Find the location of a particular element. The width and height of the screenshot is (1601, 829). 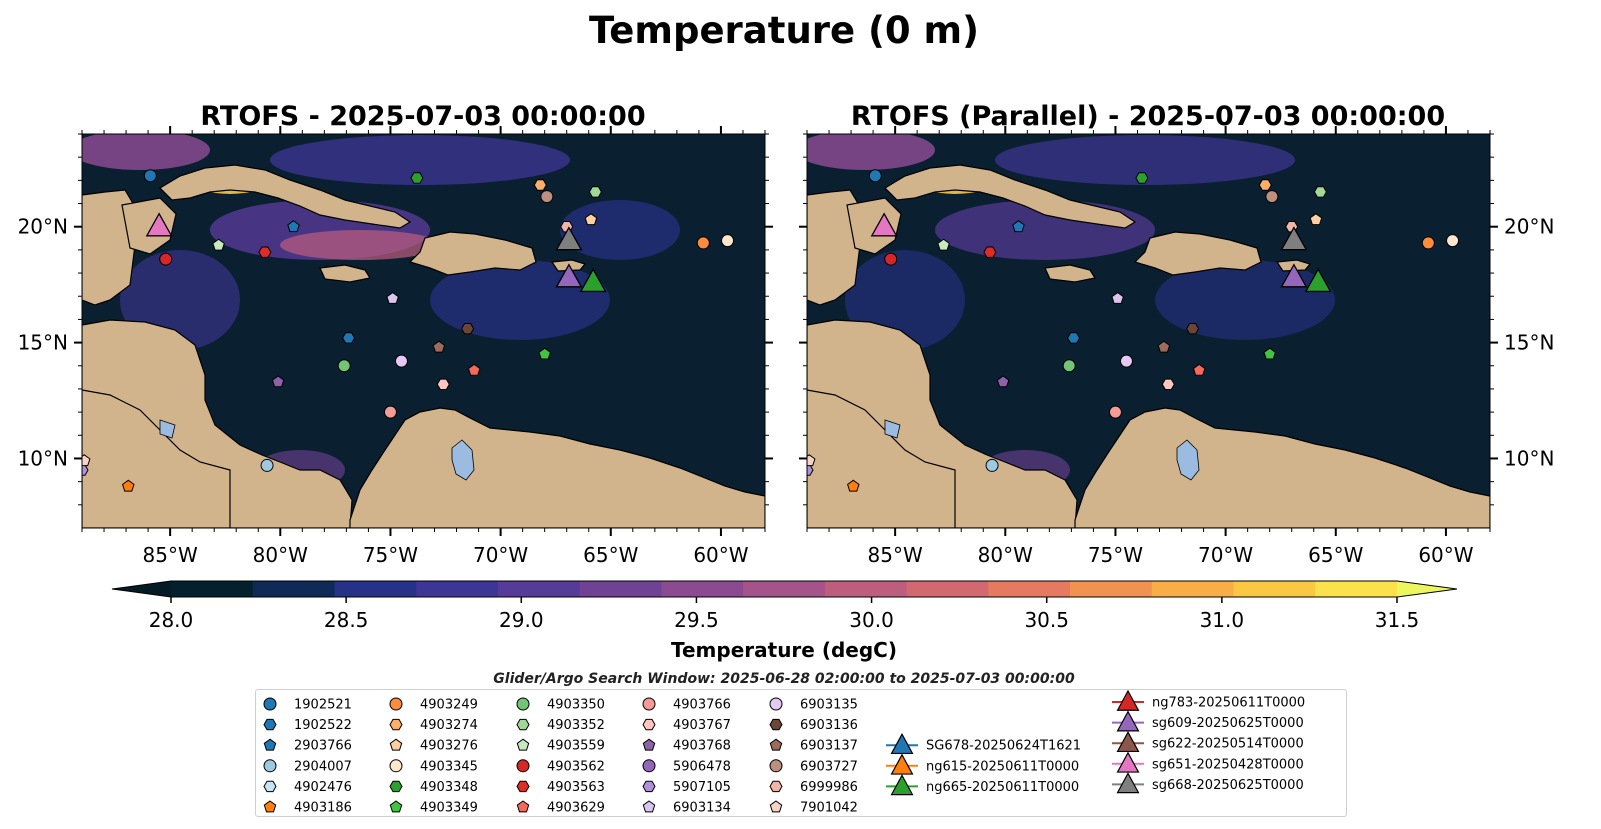

legend-label: sg622-20250514T0000 is located at coordinates (1228, 744).